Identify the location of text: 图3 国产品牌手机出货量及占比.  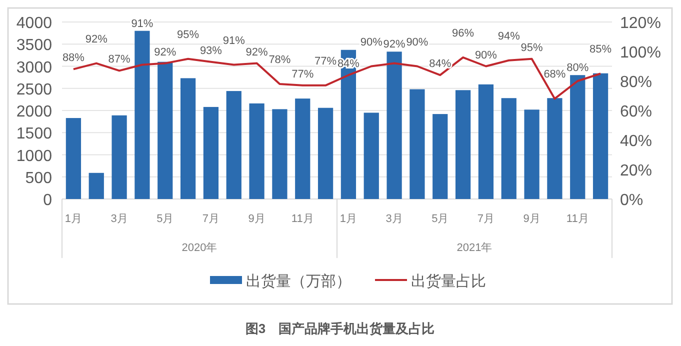
(340, 328).